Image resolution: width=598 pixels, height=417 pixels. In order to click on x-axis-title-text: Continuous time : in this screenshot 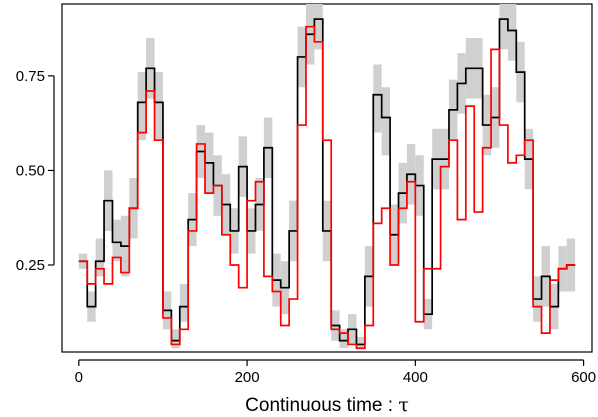, I will do `click(321, 405)`.